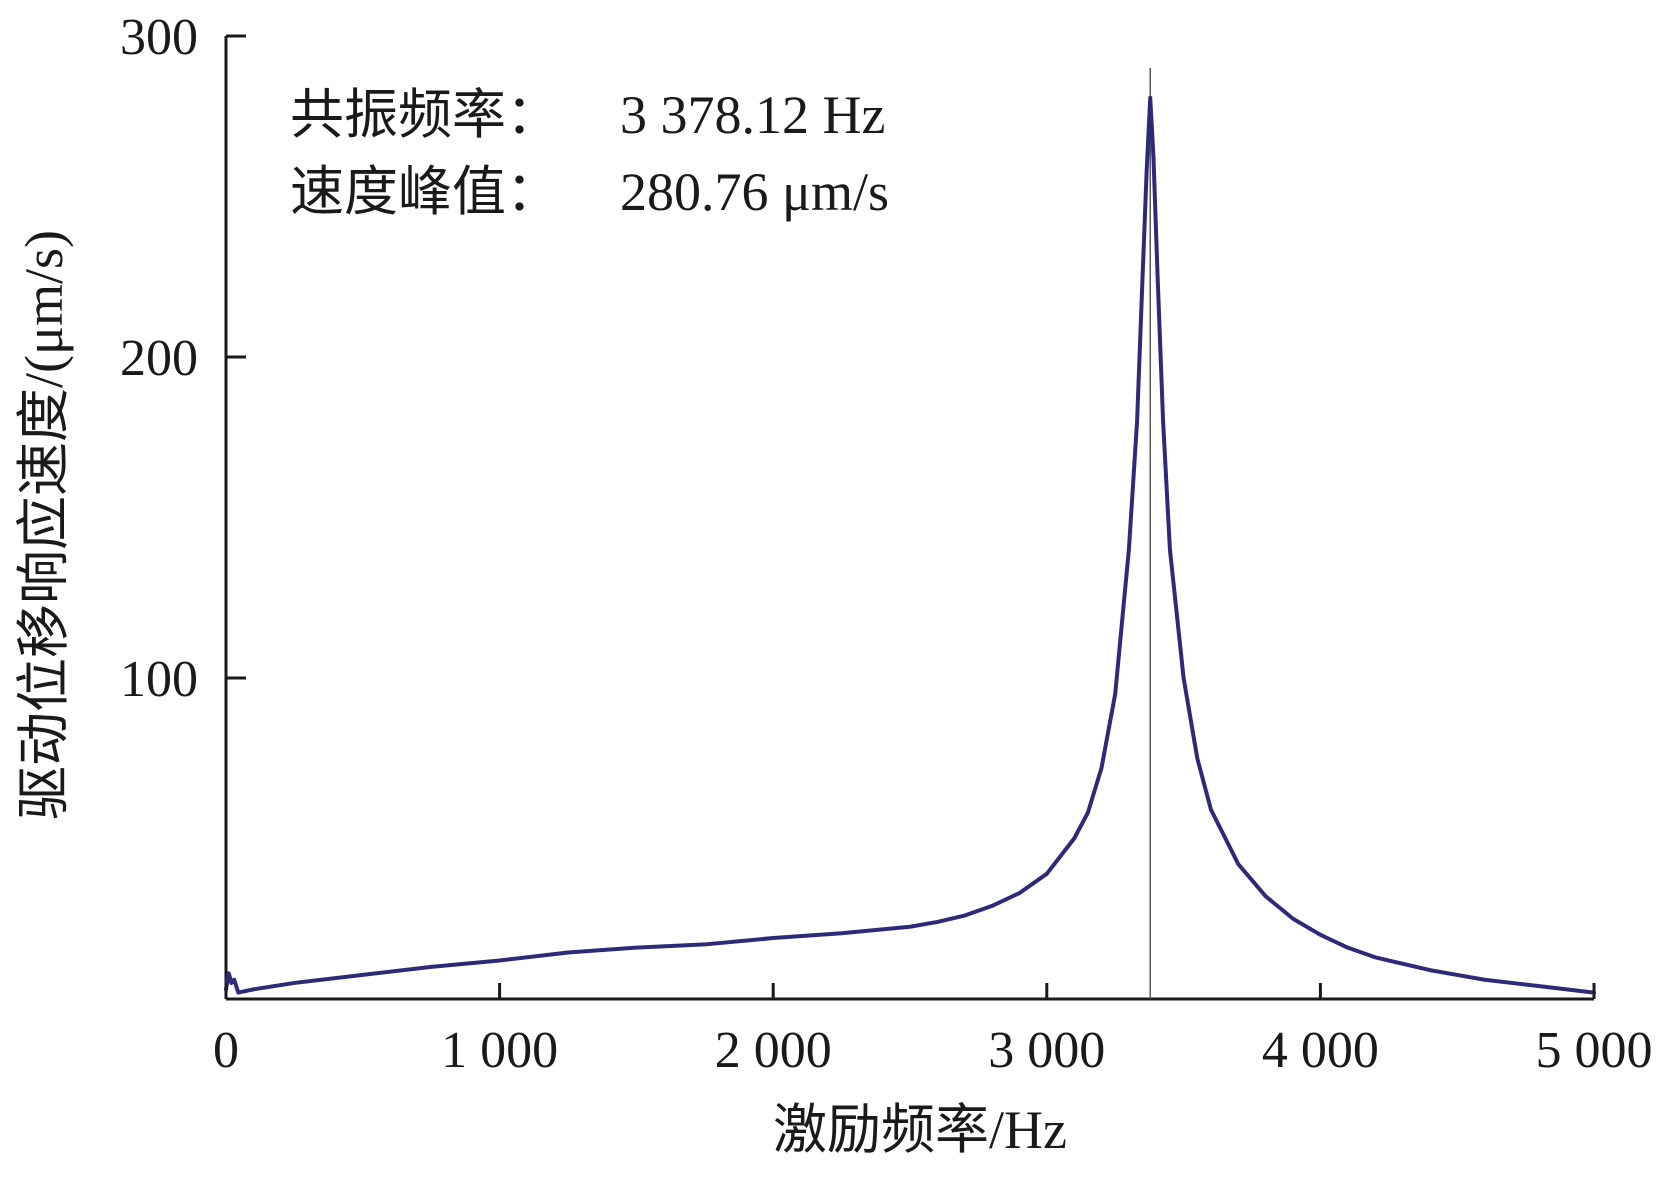  Describe the element at coordinates (159, 358) in the screenshot. I see `y-tick-label: 200` at that location.